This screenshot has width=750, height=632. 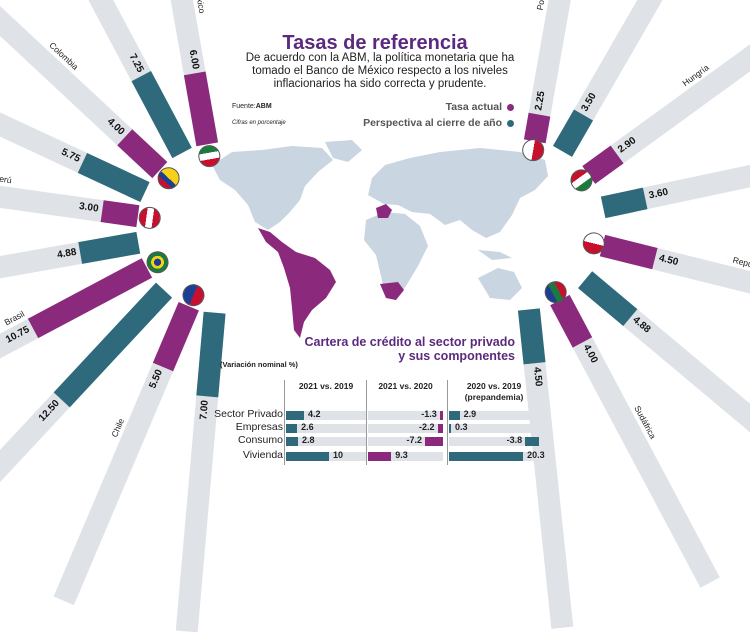 I want to click on eurasia, so click(x=458, y=193).